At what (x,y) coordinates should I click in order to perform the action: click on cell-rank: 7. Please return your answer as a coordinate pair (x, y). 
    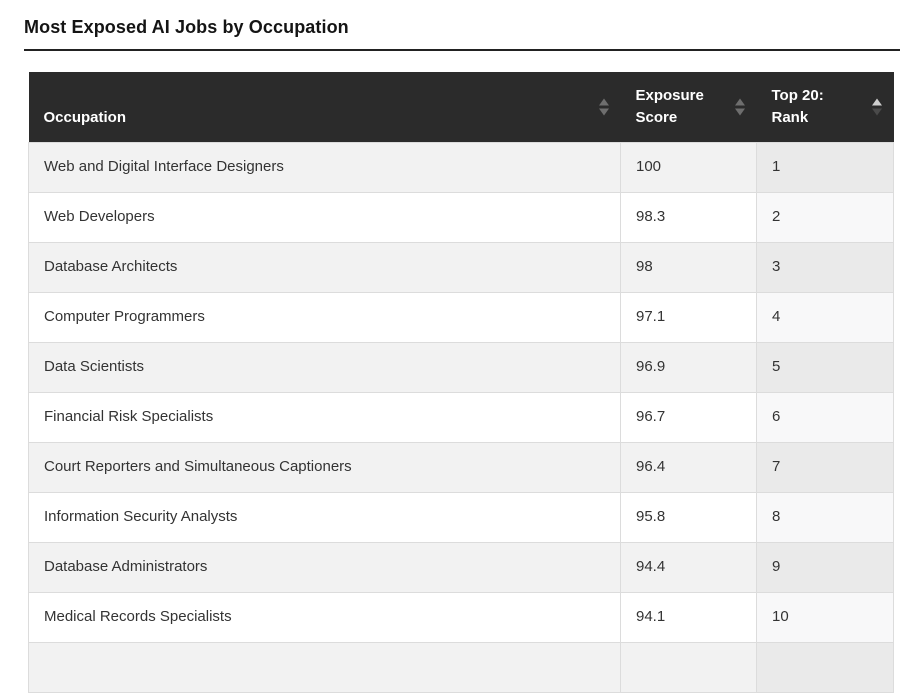
    Looking at the image, I should click on (825, 467).